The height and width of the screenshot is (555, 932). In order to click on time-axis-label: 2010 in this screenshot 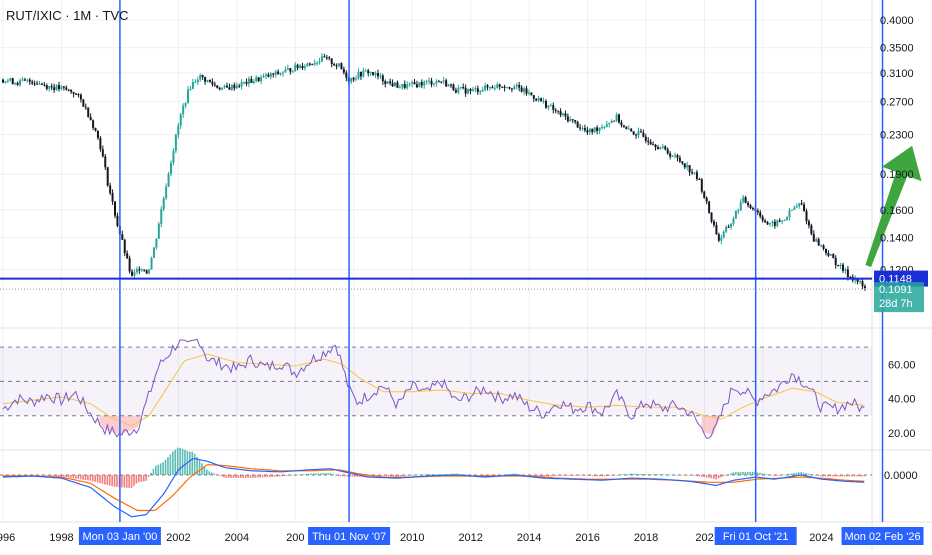, I will do `click(412, 538)`.